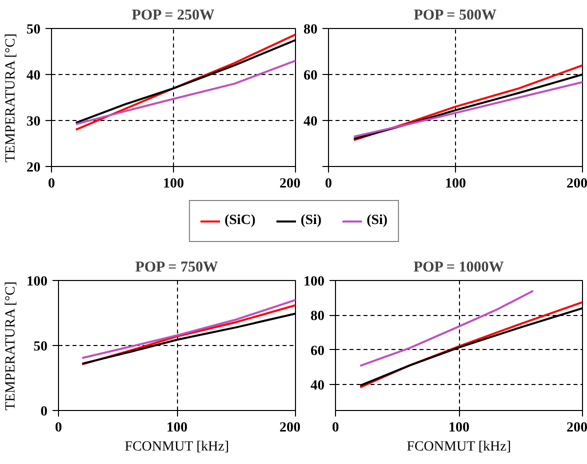 Image resolution: width=587 pixels, height=464 pixels. I want to click on chart-title: POP = 1000W, so click(458, 268).